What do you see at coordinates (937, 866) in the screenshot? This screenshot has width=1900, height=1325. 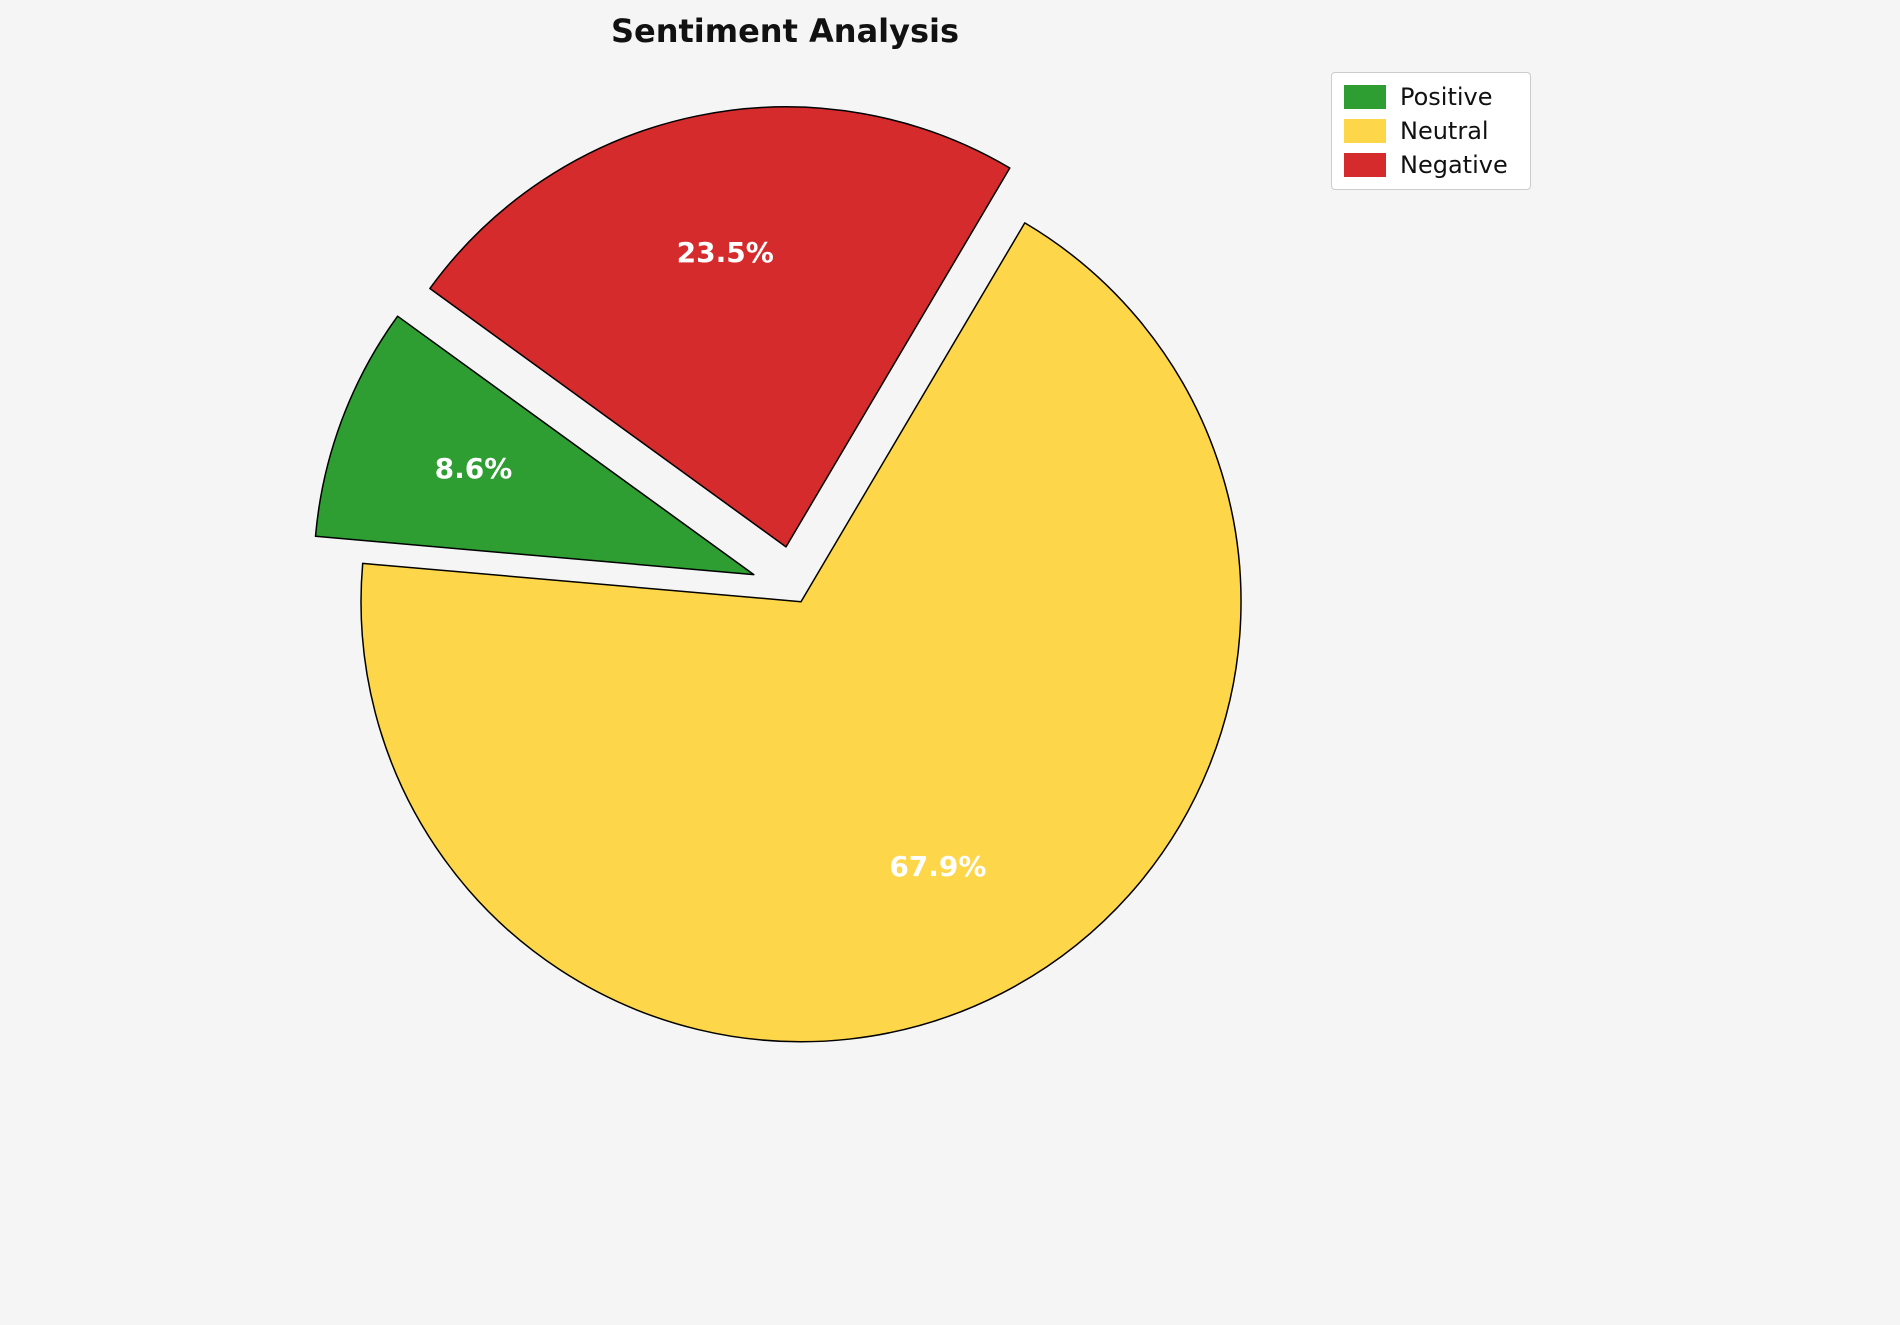 I see `pct-label-neutral: 67.9%` at bounding box center [937, 866].